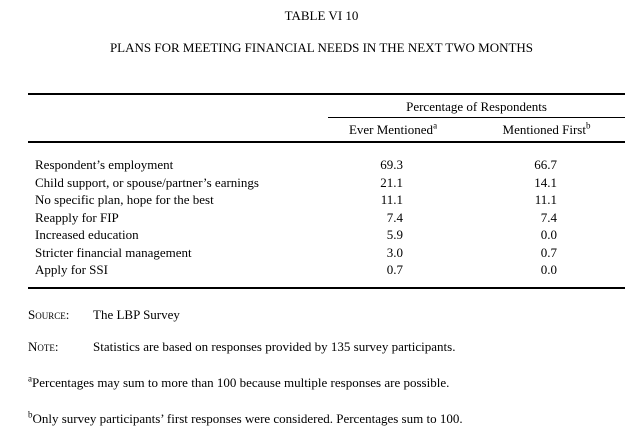 This screenshot has height=445, width=643. What do you see at coordinates (394, 217) in the screenshot?
I see `ever-mentioned-value: 7.4` at bounding box center [394, 217].